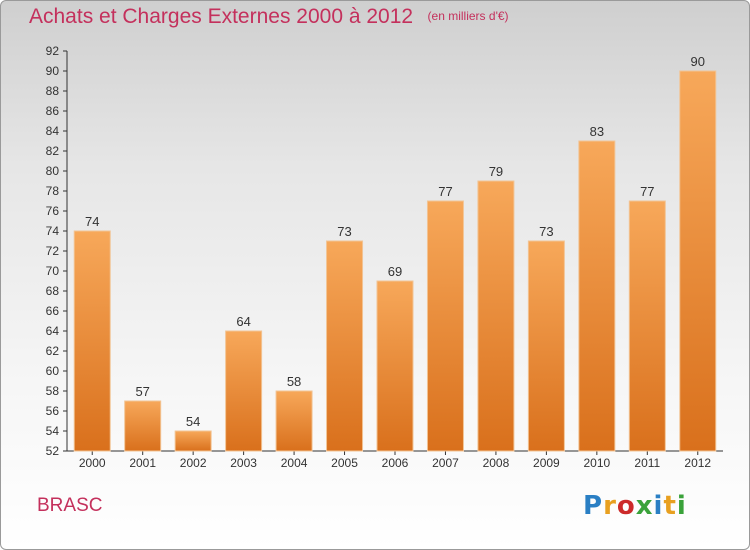 Image resolution: width=750 pixels, height=550 pixels. Describe the element at coordinates (53, 231) in the screenshot. I see `y-tick-label: 74` at that location.